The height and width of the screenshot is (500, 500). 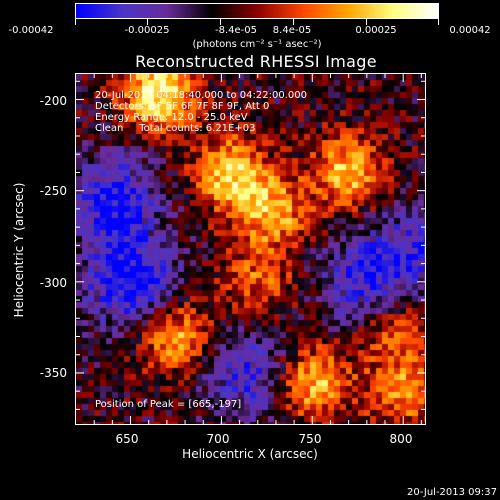 What do you see at coordinates (470, 30) in the screenshot?
I see `colorbar-tick-label: 0.00042` at bounding box center [470, 30].